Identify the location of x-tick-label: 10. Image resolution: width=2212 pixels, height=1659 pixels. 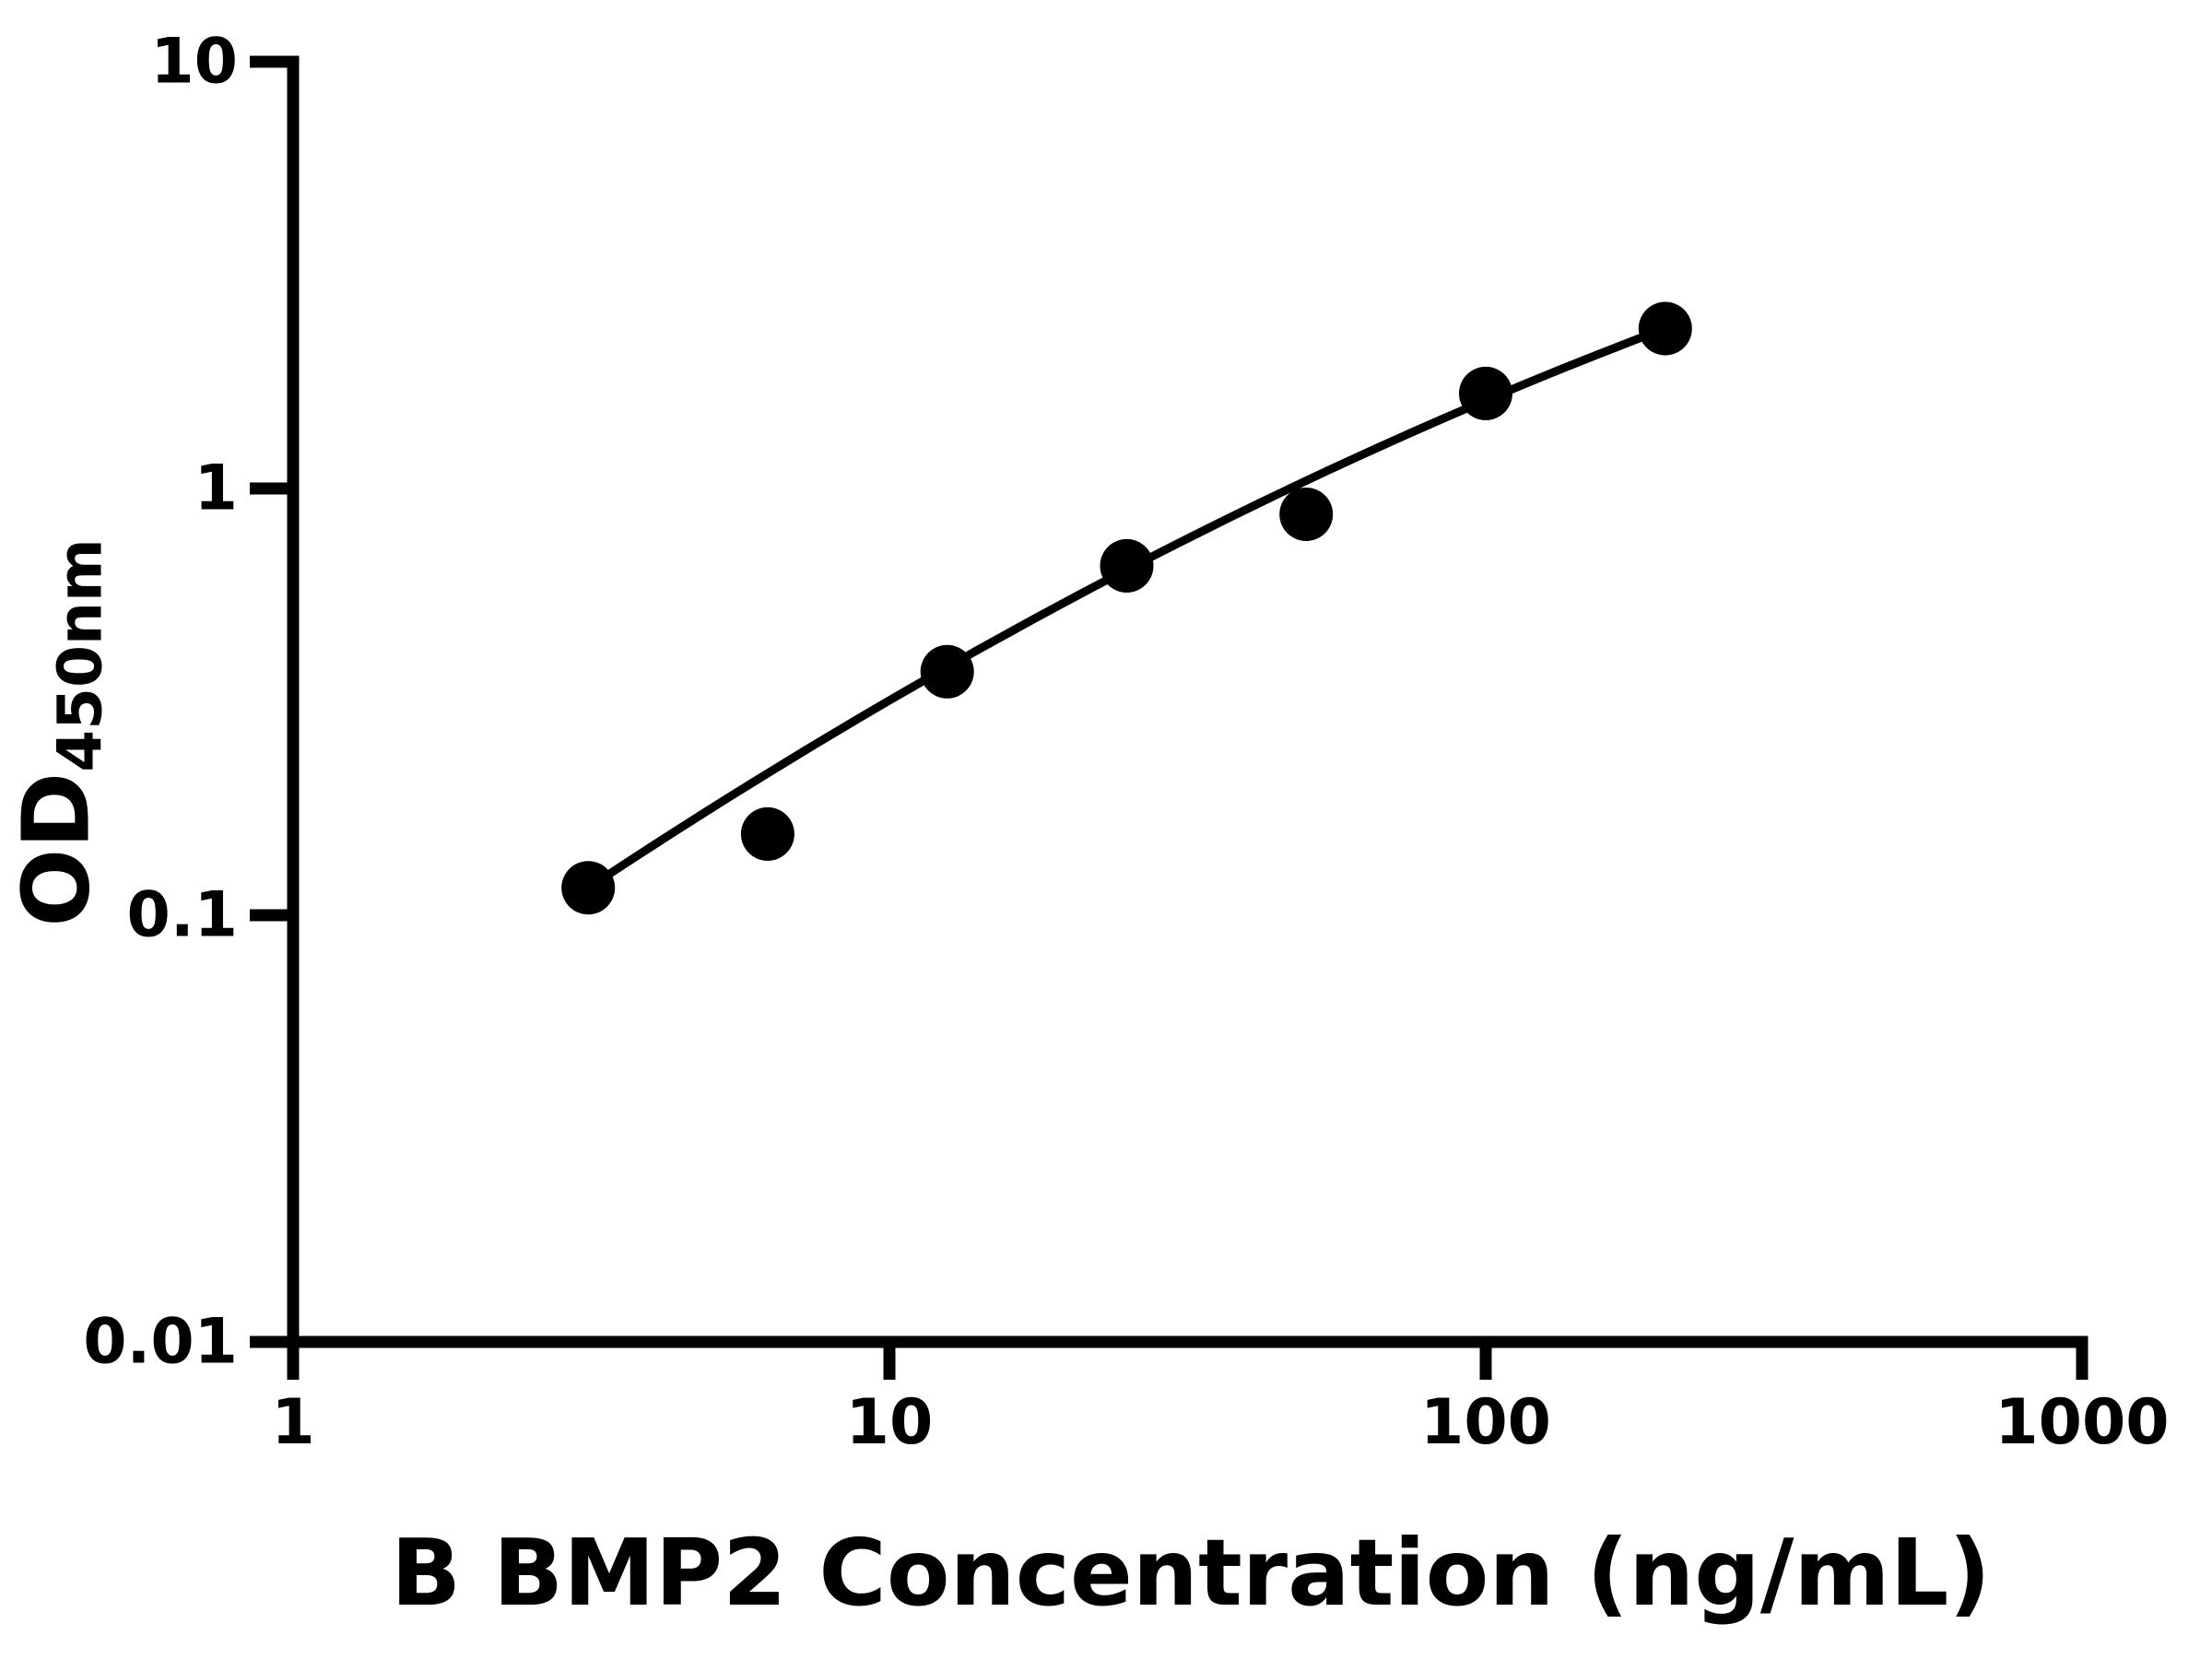
(890, 1422).